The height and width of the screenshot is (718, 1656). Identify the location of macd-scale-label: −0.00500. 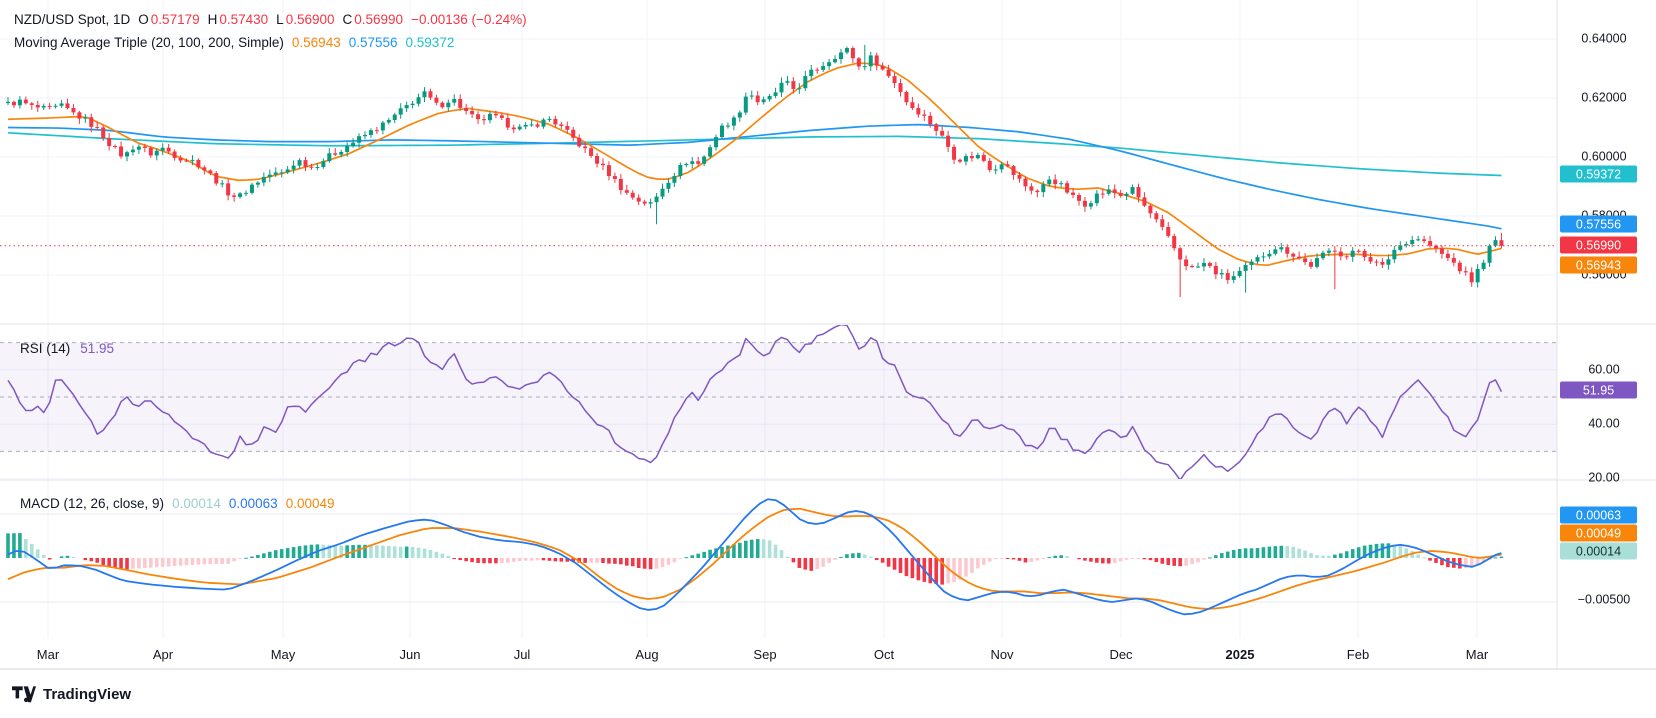
(1604, 599).